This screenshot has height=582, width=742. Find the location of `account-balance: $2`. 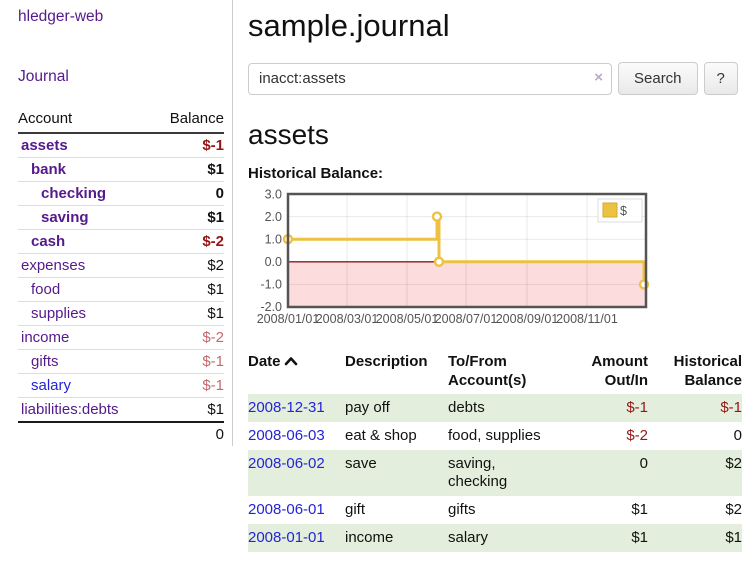

account-balance: $2 is located at coordinates (215, 265).